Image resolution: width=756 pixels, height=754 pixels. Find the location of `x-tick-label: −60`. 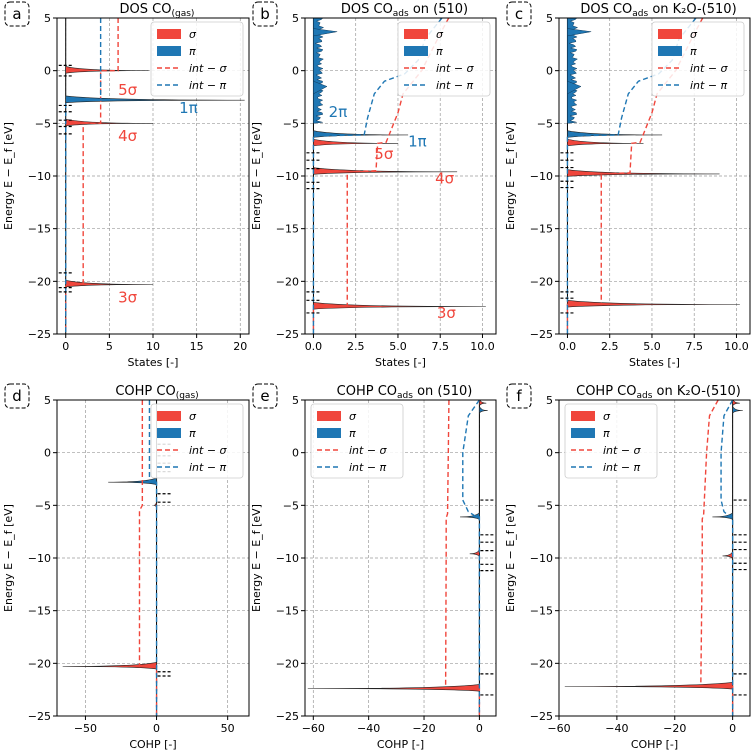

x-tick-label: −60 is located at coordinates (313, 728).